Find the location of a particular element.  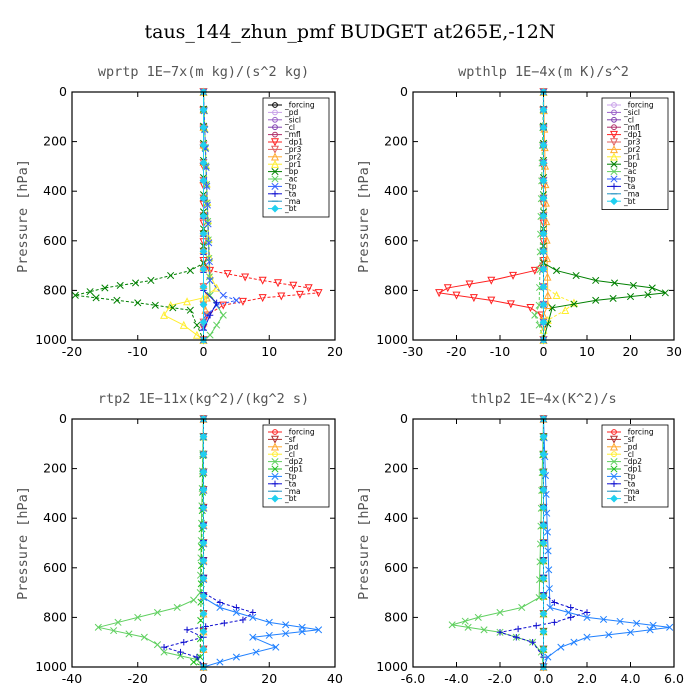

legend-entry: _tp is located at coordinates (290, 186).